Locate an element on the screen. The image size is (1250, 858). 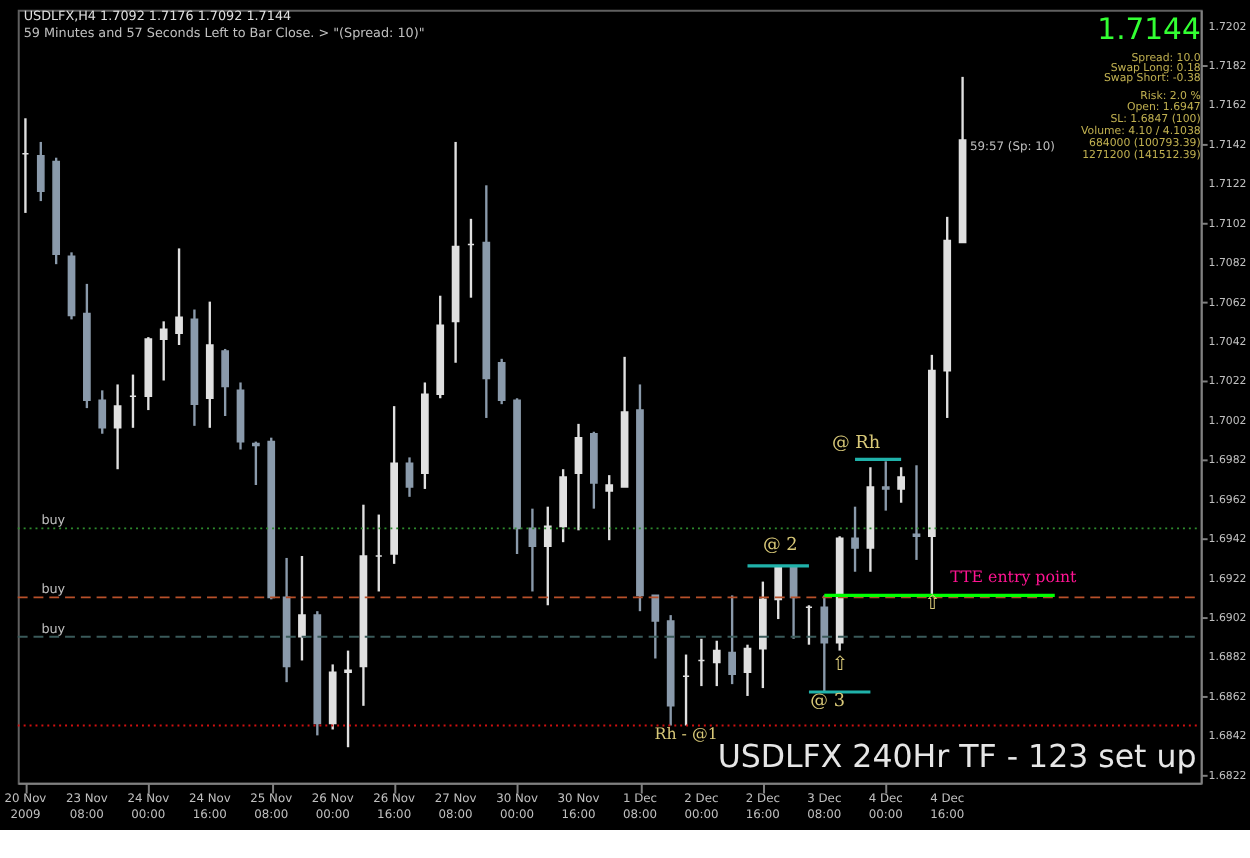
annotation: @ 3 is located at coordinates (827, 701).